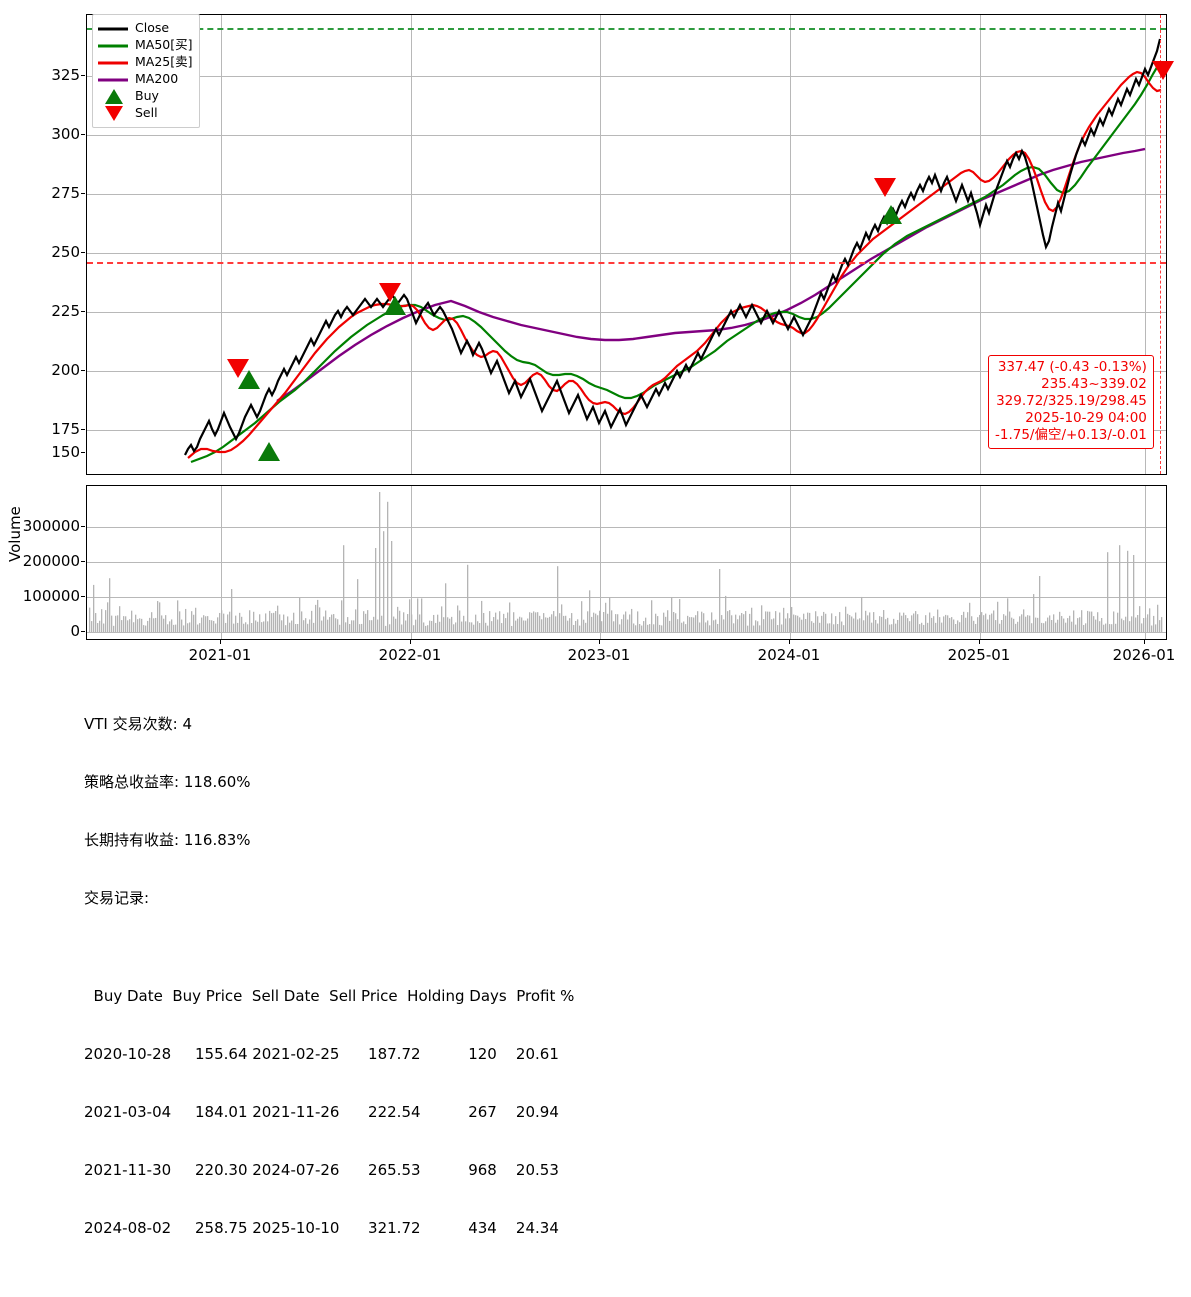 The height and width of the screenshot is (1297, 1191). Describe the element at coordinates (65, 134) in the screenshot. I see `ytick-300: 300` at that location.